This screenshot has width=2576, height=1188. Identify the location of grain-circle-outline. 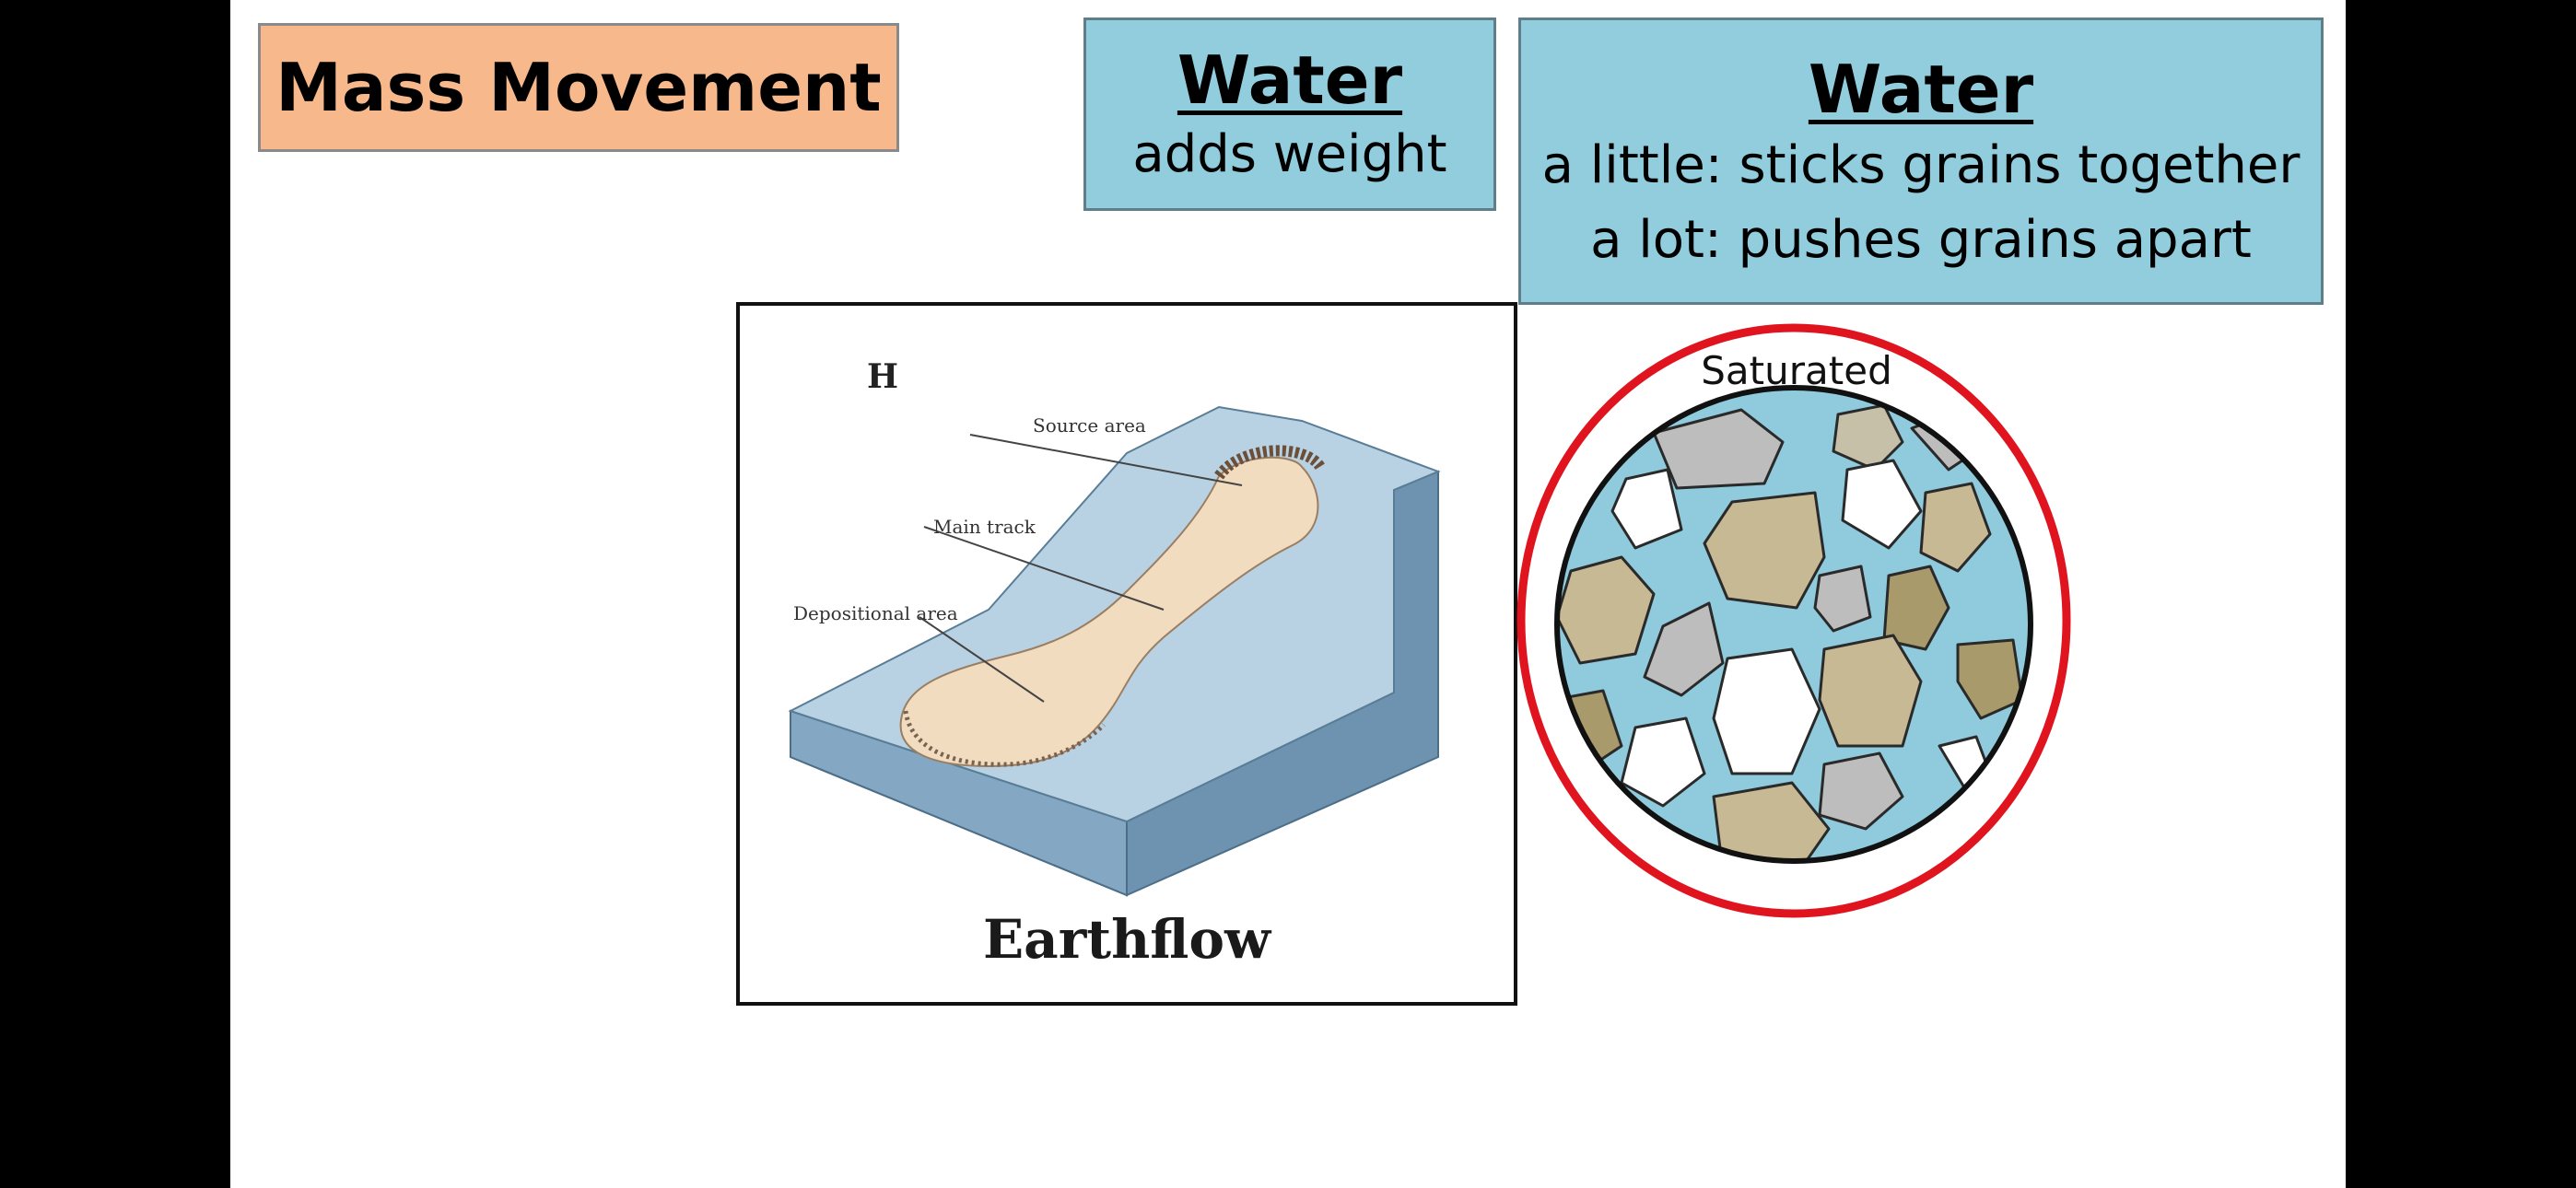
(1793, 624).